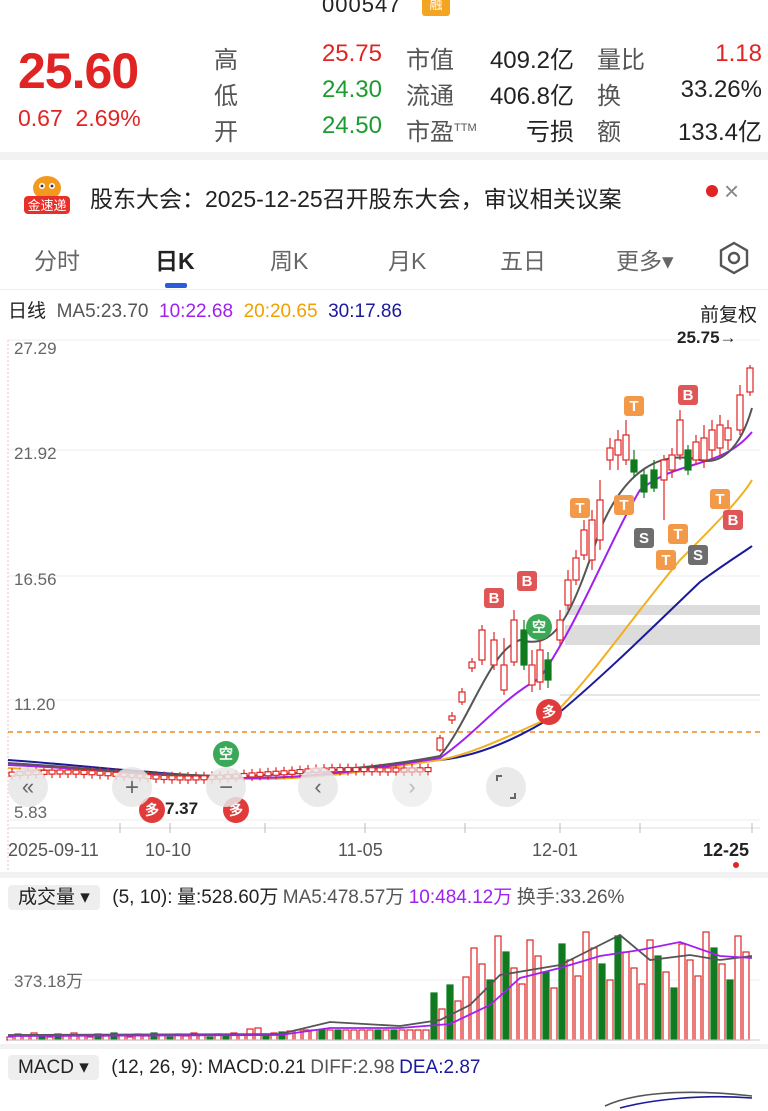  What do you see at coordinates (734, 260) in the screenshot?
I see `settings-icon` at bounding box center [734, 260].